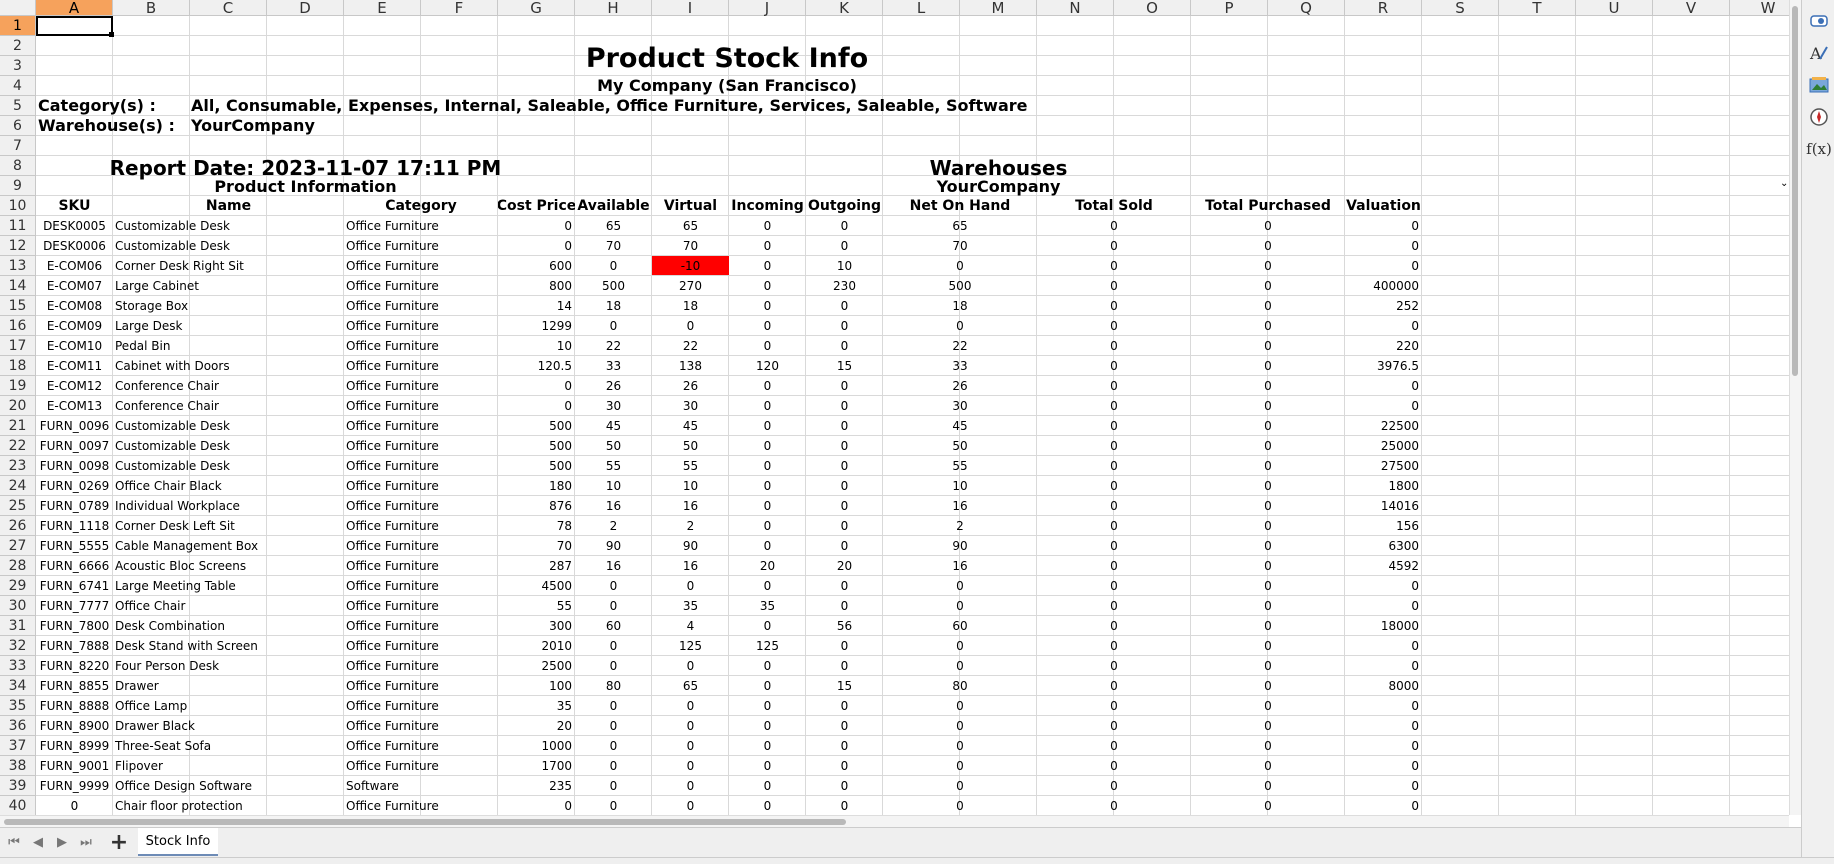 This screenshot has height=864, width=1834. What do you see at coordinates (137, 685) in the screenshot?
I see `cell-name: Drawer` at bounding box center [137, 685].